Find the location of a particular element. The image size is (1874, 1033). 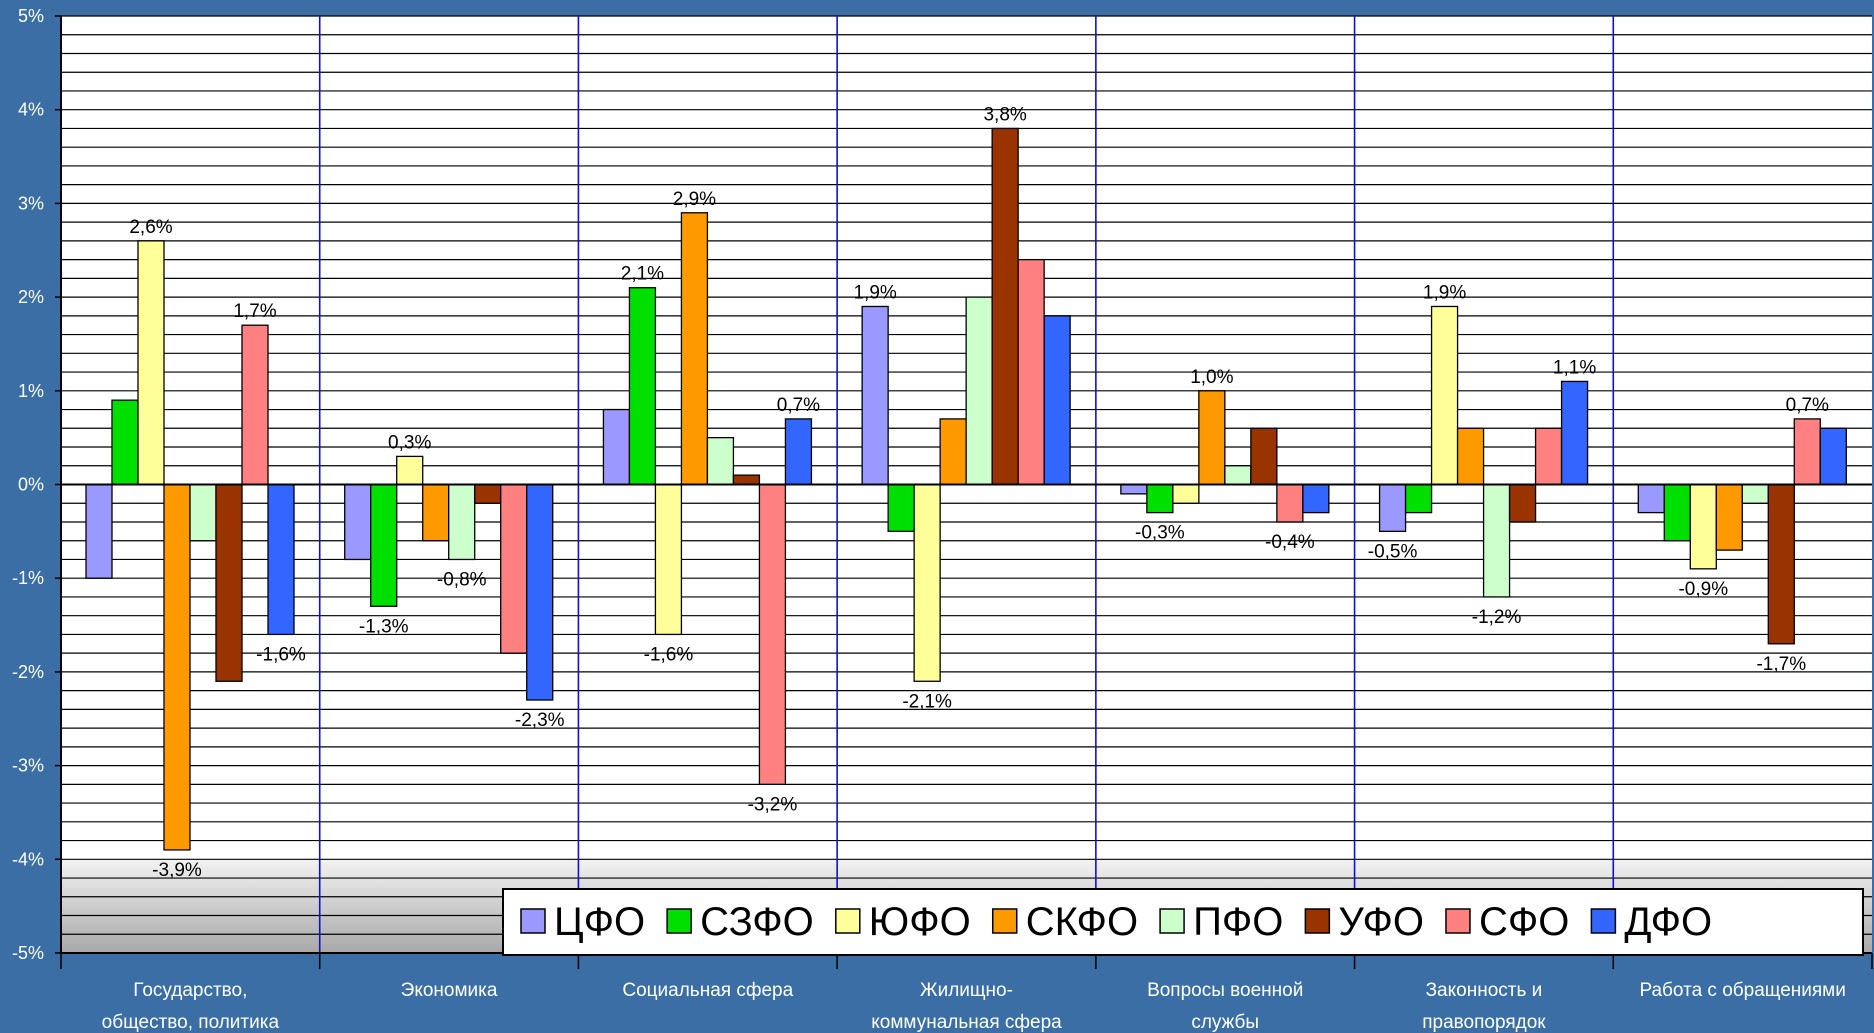

data-label: 0,7% is located at coordinates (798, 405).